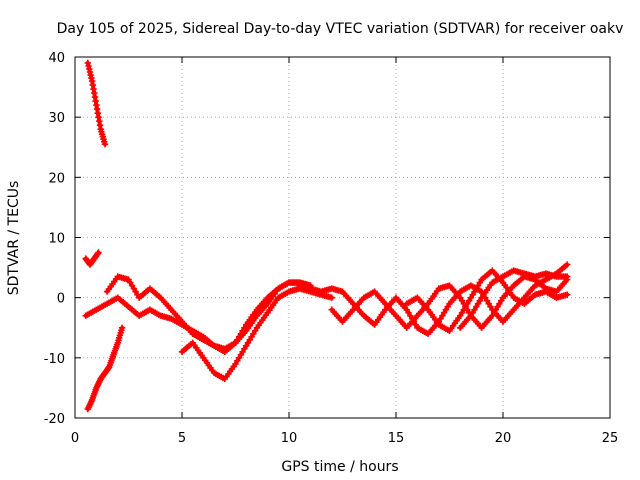 The height and width of the screenshot is (480, 640). I want to click on x-tick-label: 0, so click(75, 438).